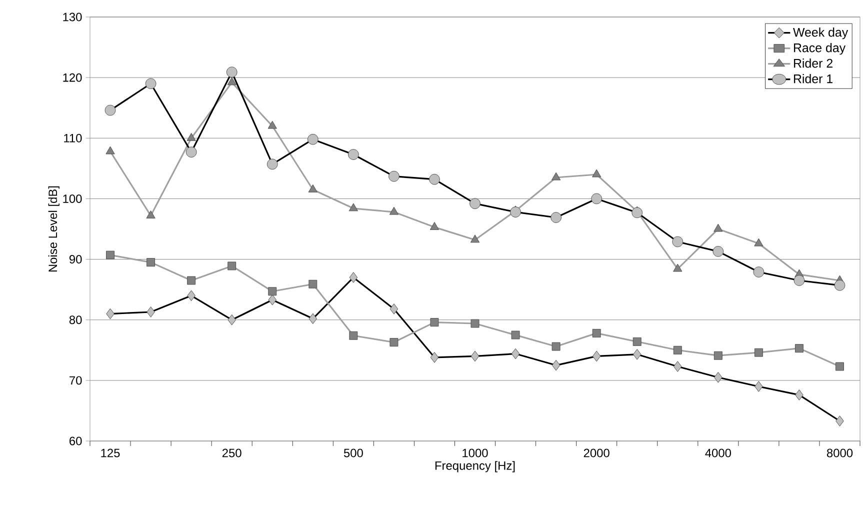 This screenshot has width=863, height=517. What do you see at coordinates (813, 79) in the screenshot?
I see `legend-label: Rider 1` at bounding box center [813, 79].